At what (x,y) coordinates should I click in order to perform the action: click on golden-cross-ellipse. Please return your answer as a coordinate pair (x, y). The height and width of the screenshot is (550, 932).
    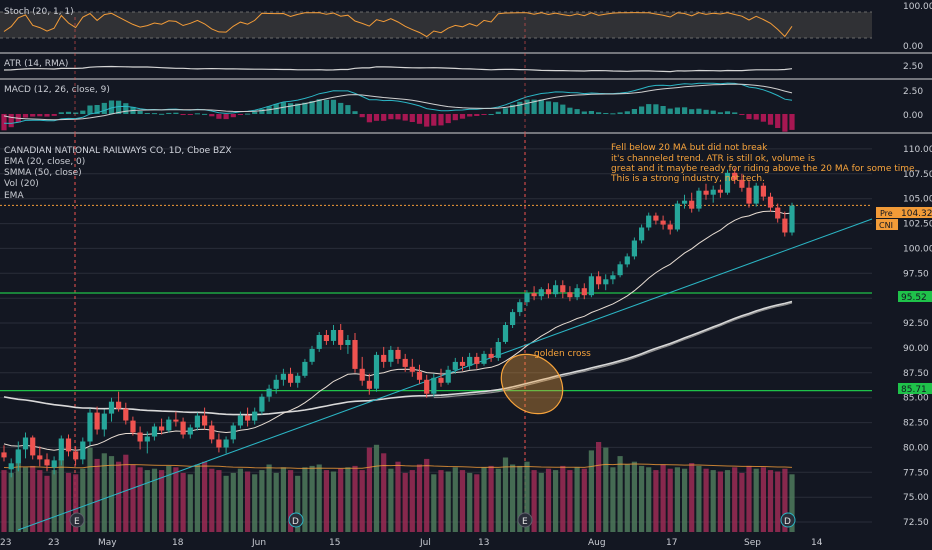
    Looking at the image, I should click on (531, 384).